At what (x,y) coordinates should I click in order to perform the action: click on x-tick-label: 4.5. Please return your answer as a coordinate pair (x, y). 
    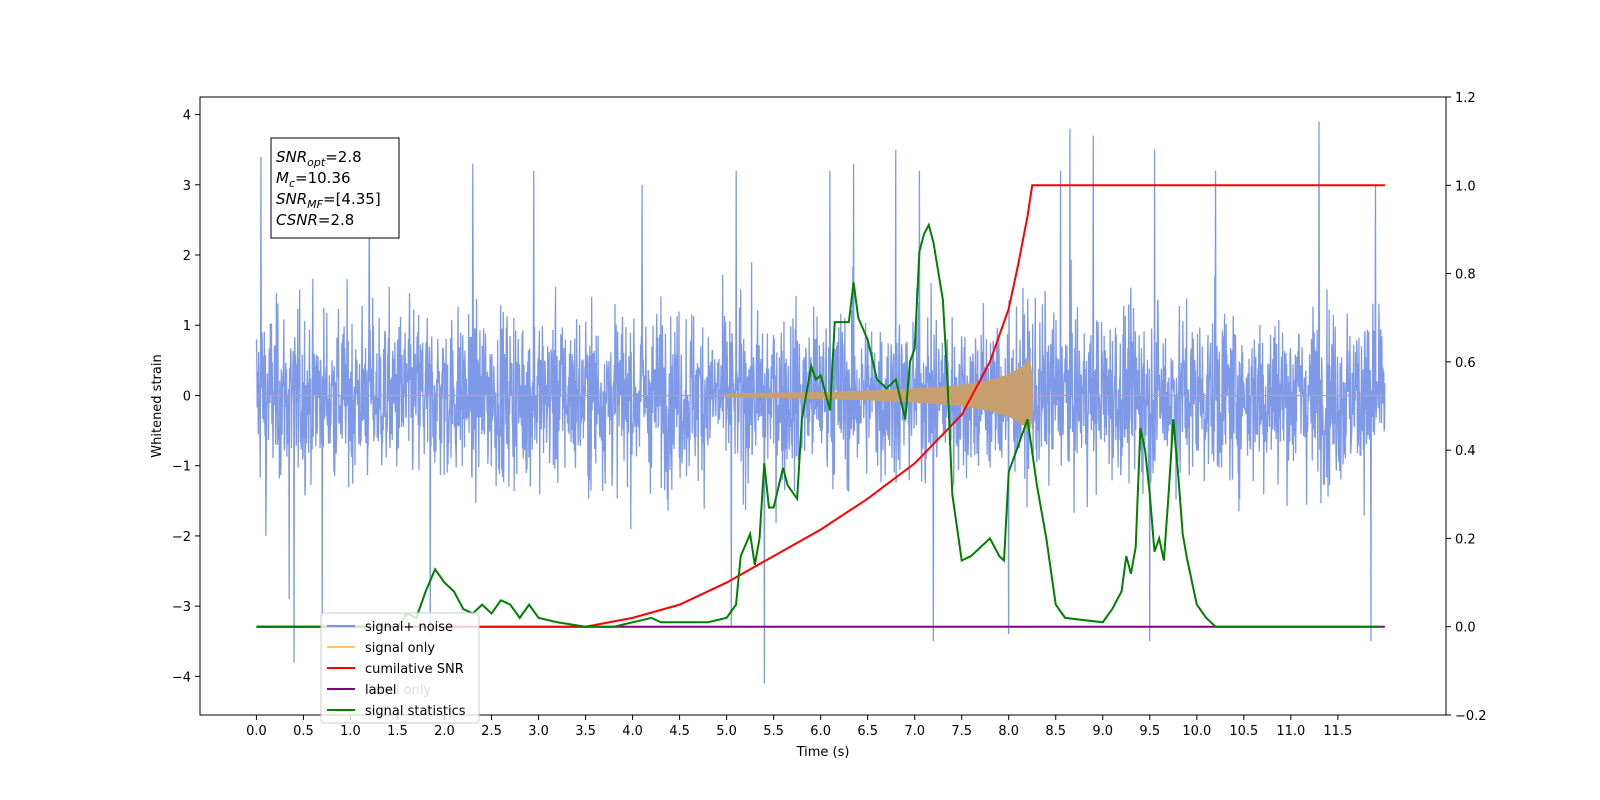
    Looking at the image, I should click on (679, 731).